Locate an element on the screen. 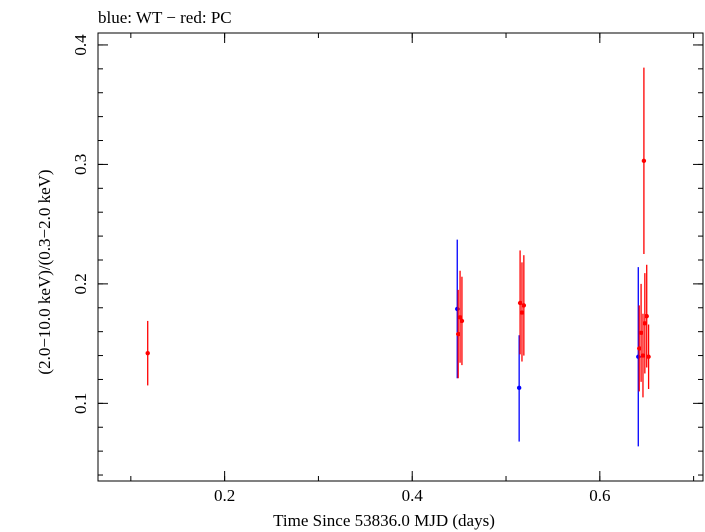 This screenshot has width=705, height=532. x-tick-label: 0.2 is located at coordinates (224, 495).